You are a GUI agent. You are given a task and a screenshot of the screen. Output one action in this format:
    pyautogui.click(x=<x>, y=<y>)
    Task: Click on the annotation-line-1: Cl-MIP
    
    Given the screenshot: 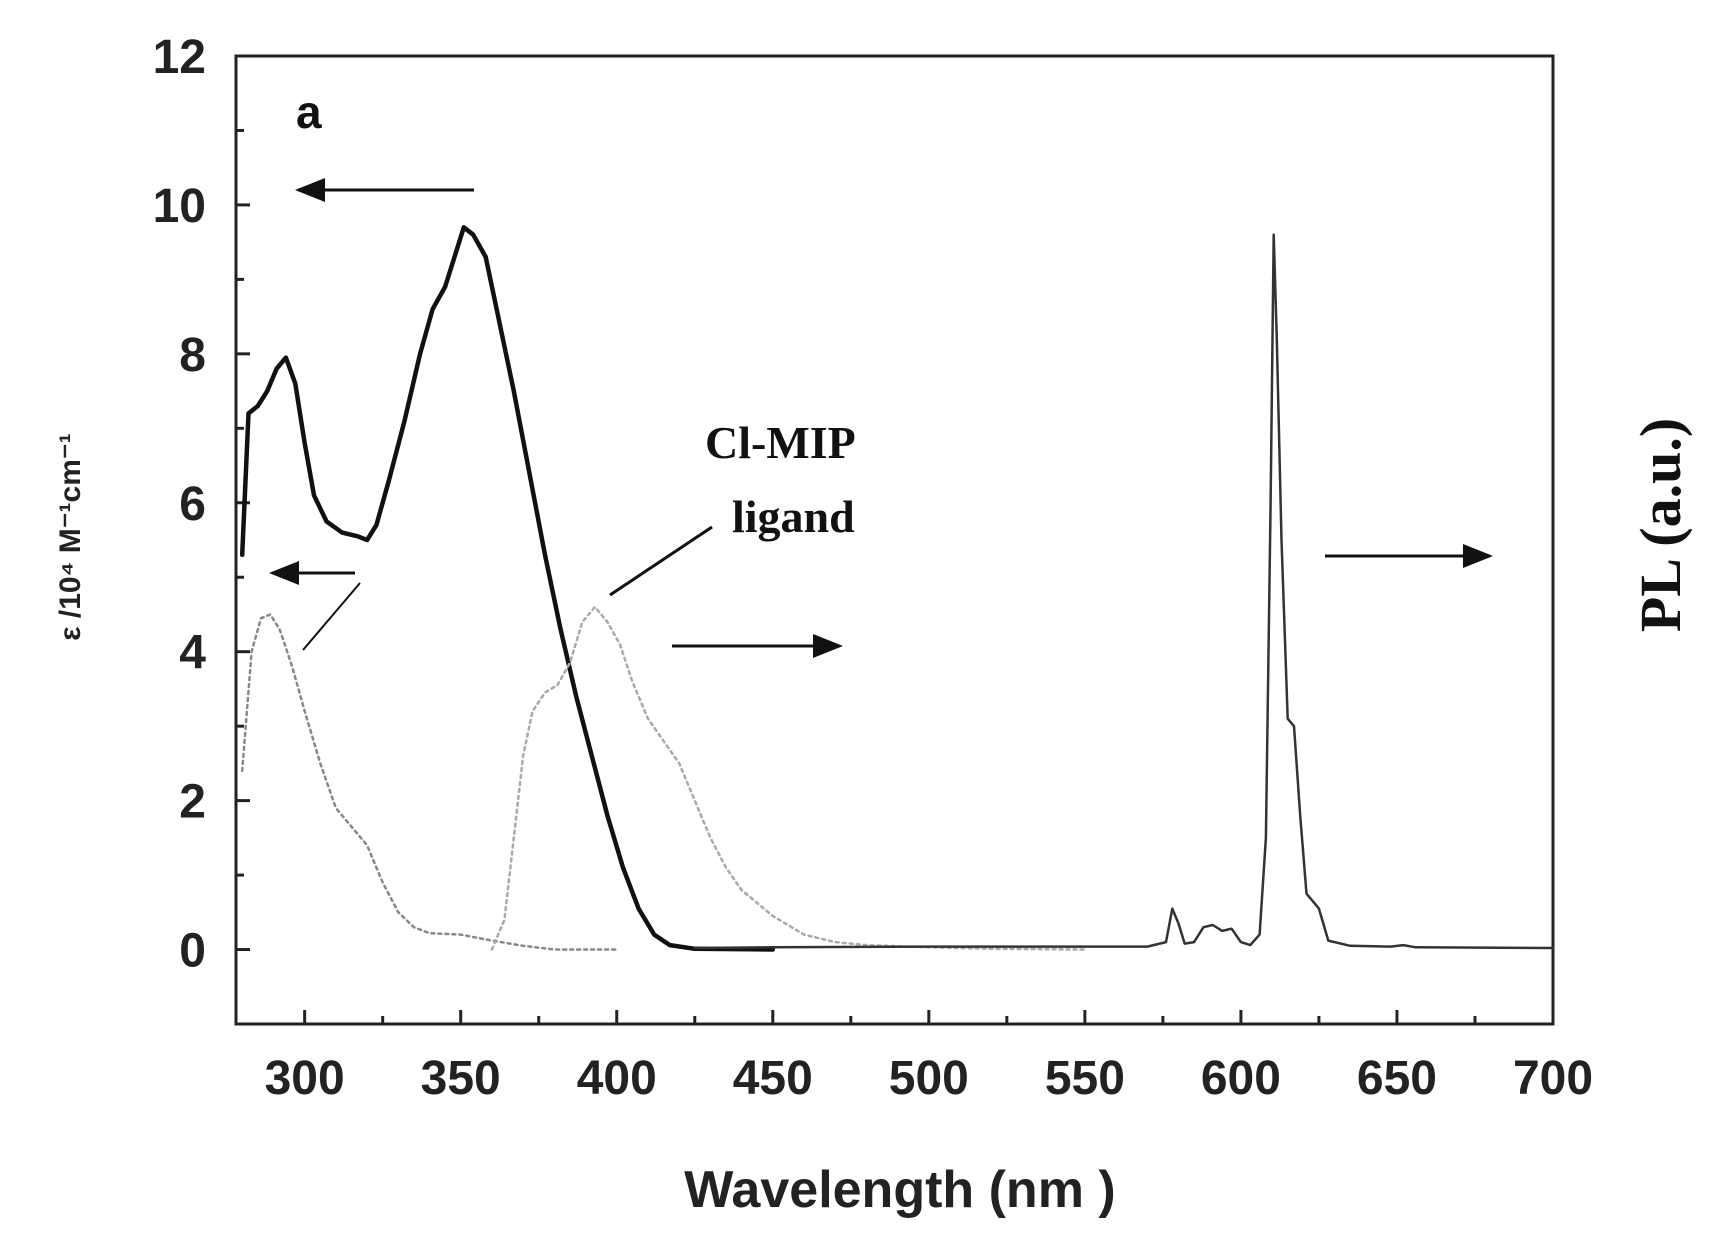 What is the action you would take?
    pyautogui.click(x=780, y=442)
    